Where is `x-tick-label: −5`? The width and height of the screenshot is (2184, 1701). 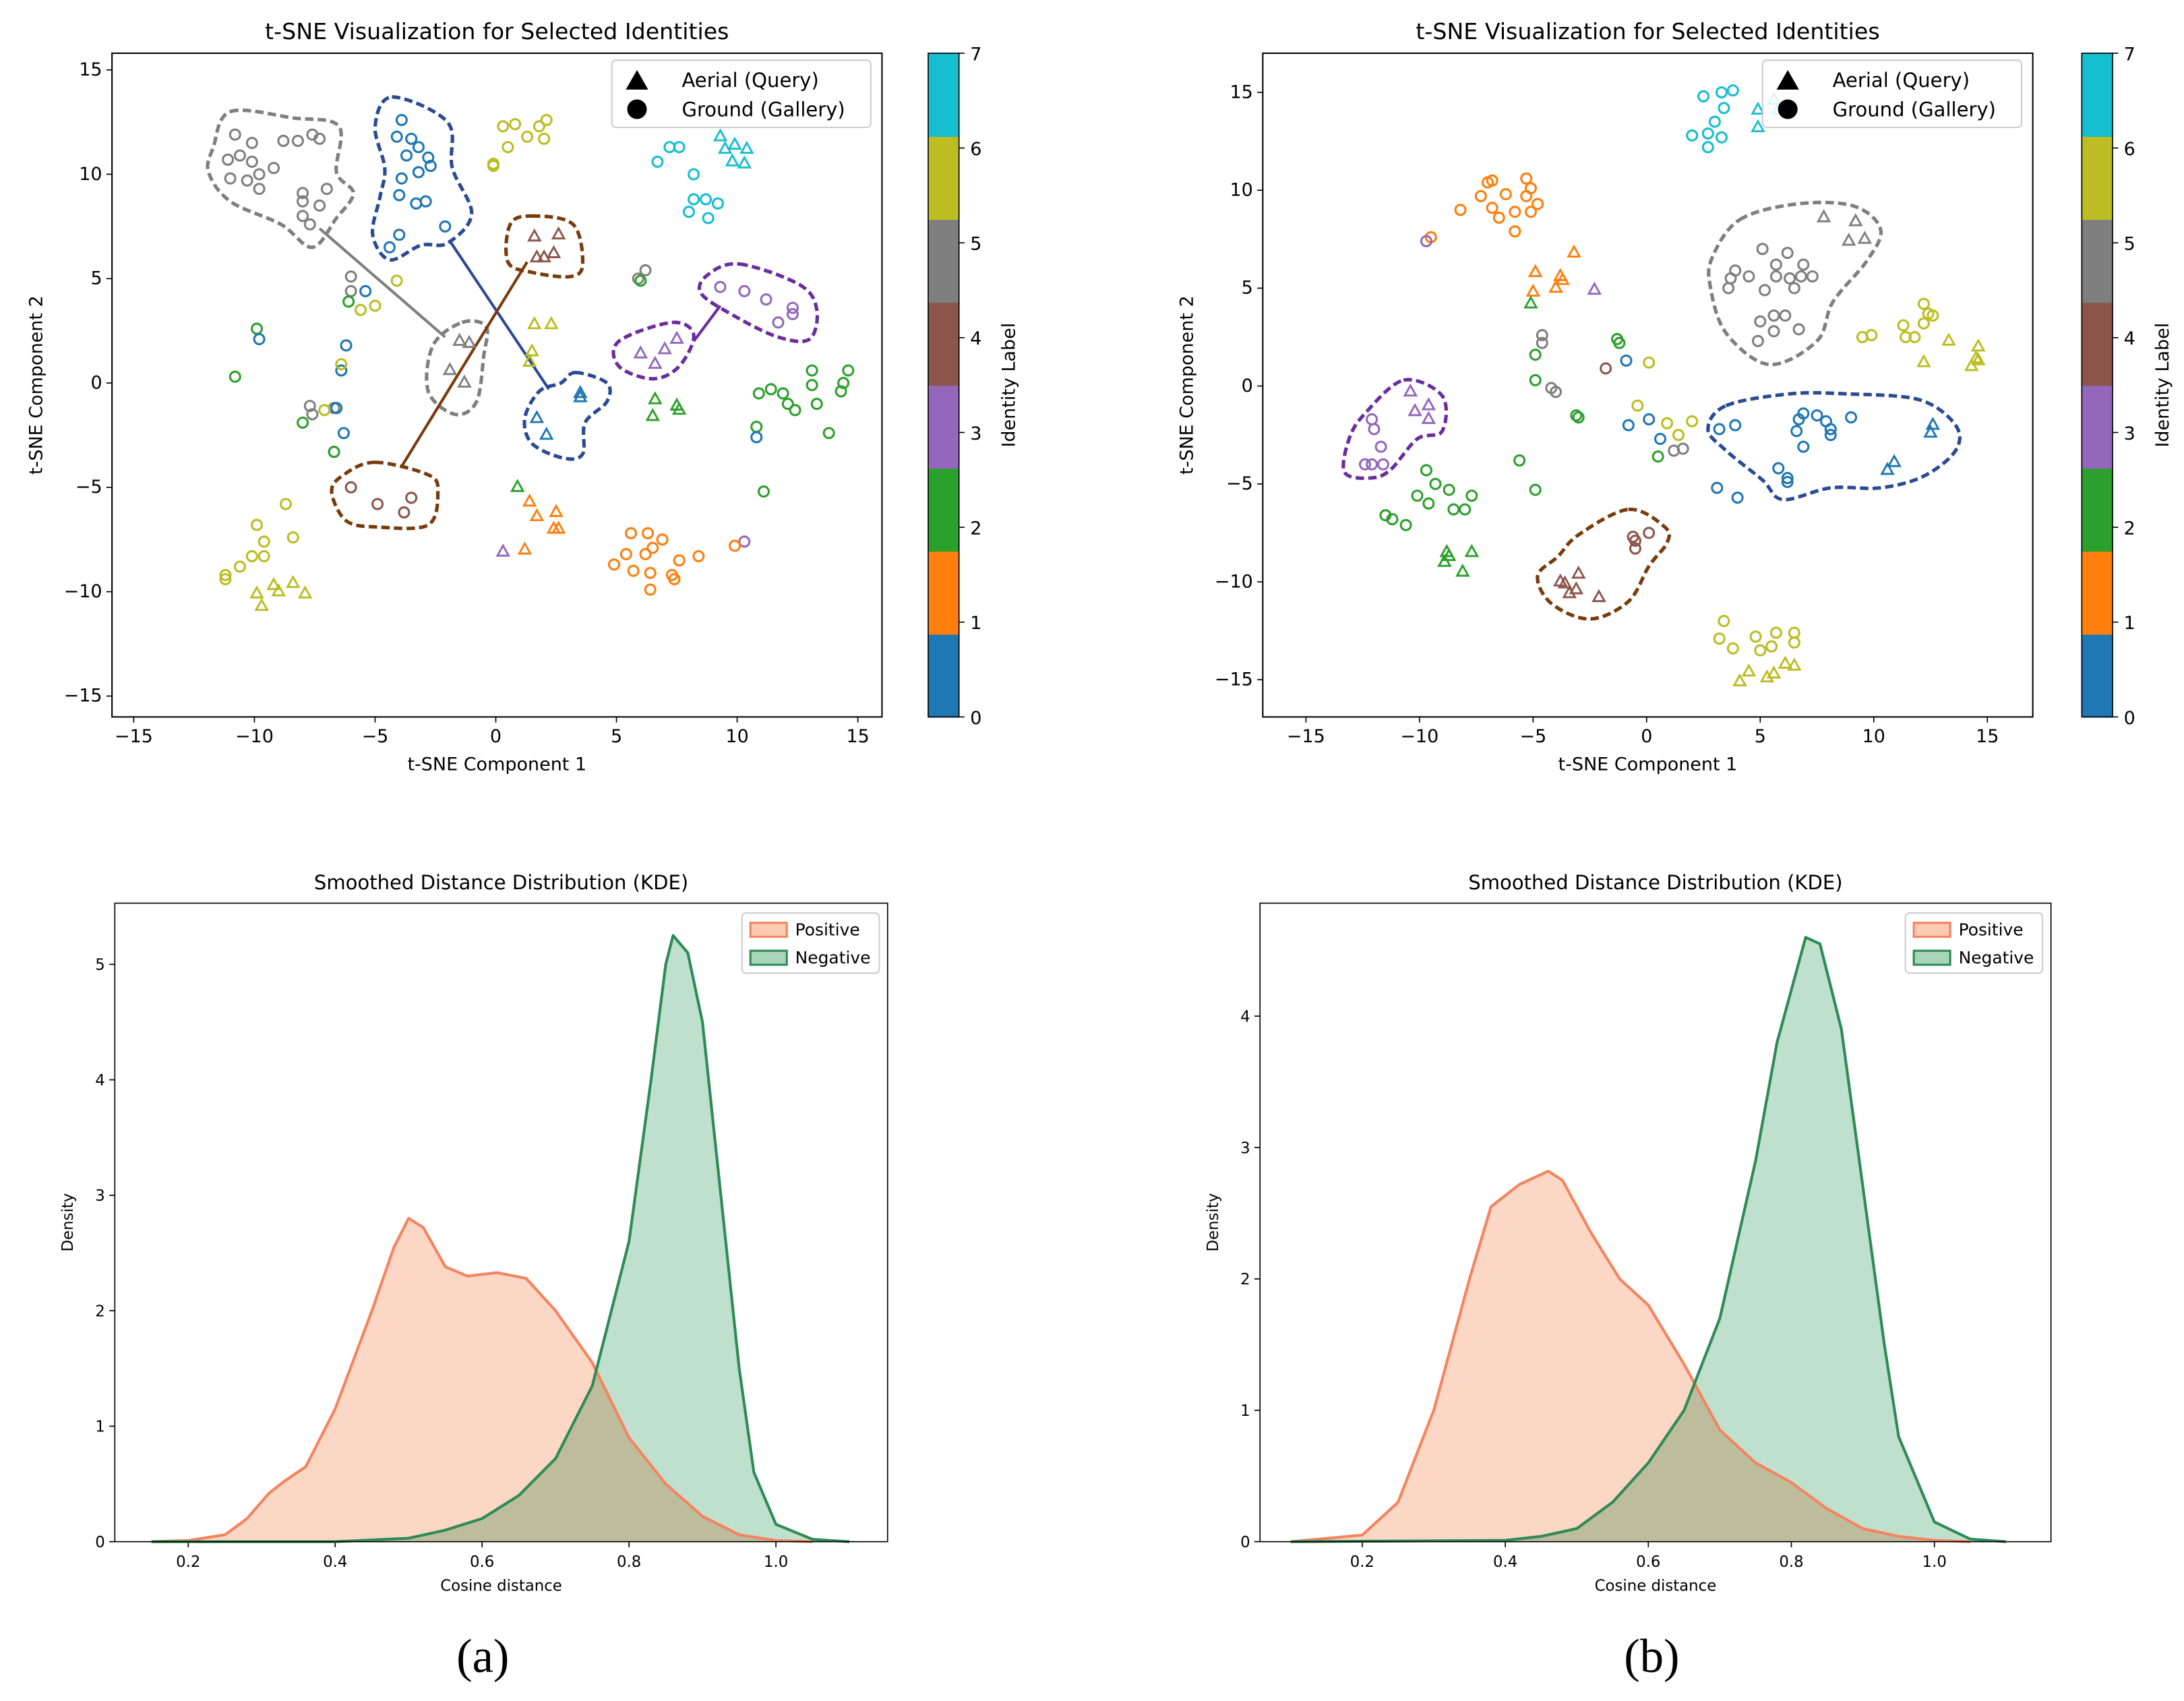
x-tick-label: −5 is located at coordinates (1532, 737).